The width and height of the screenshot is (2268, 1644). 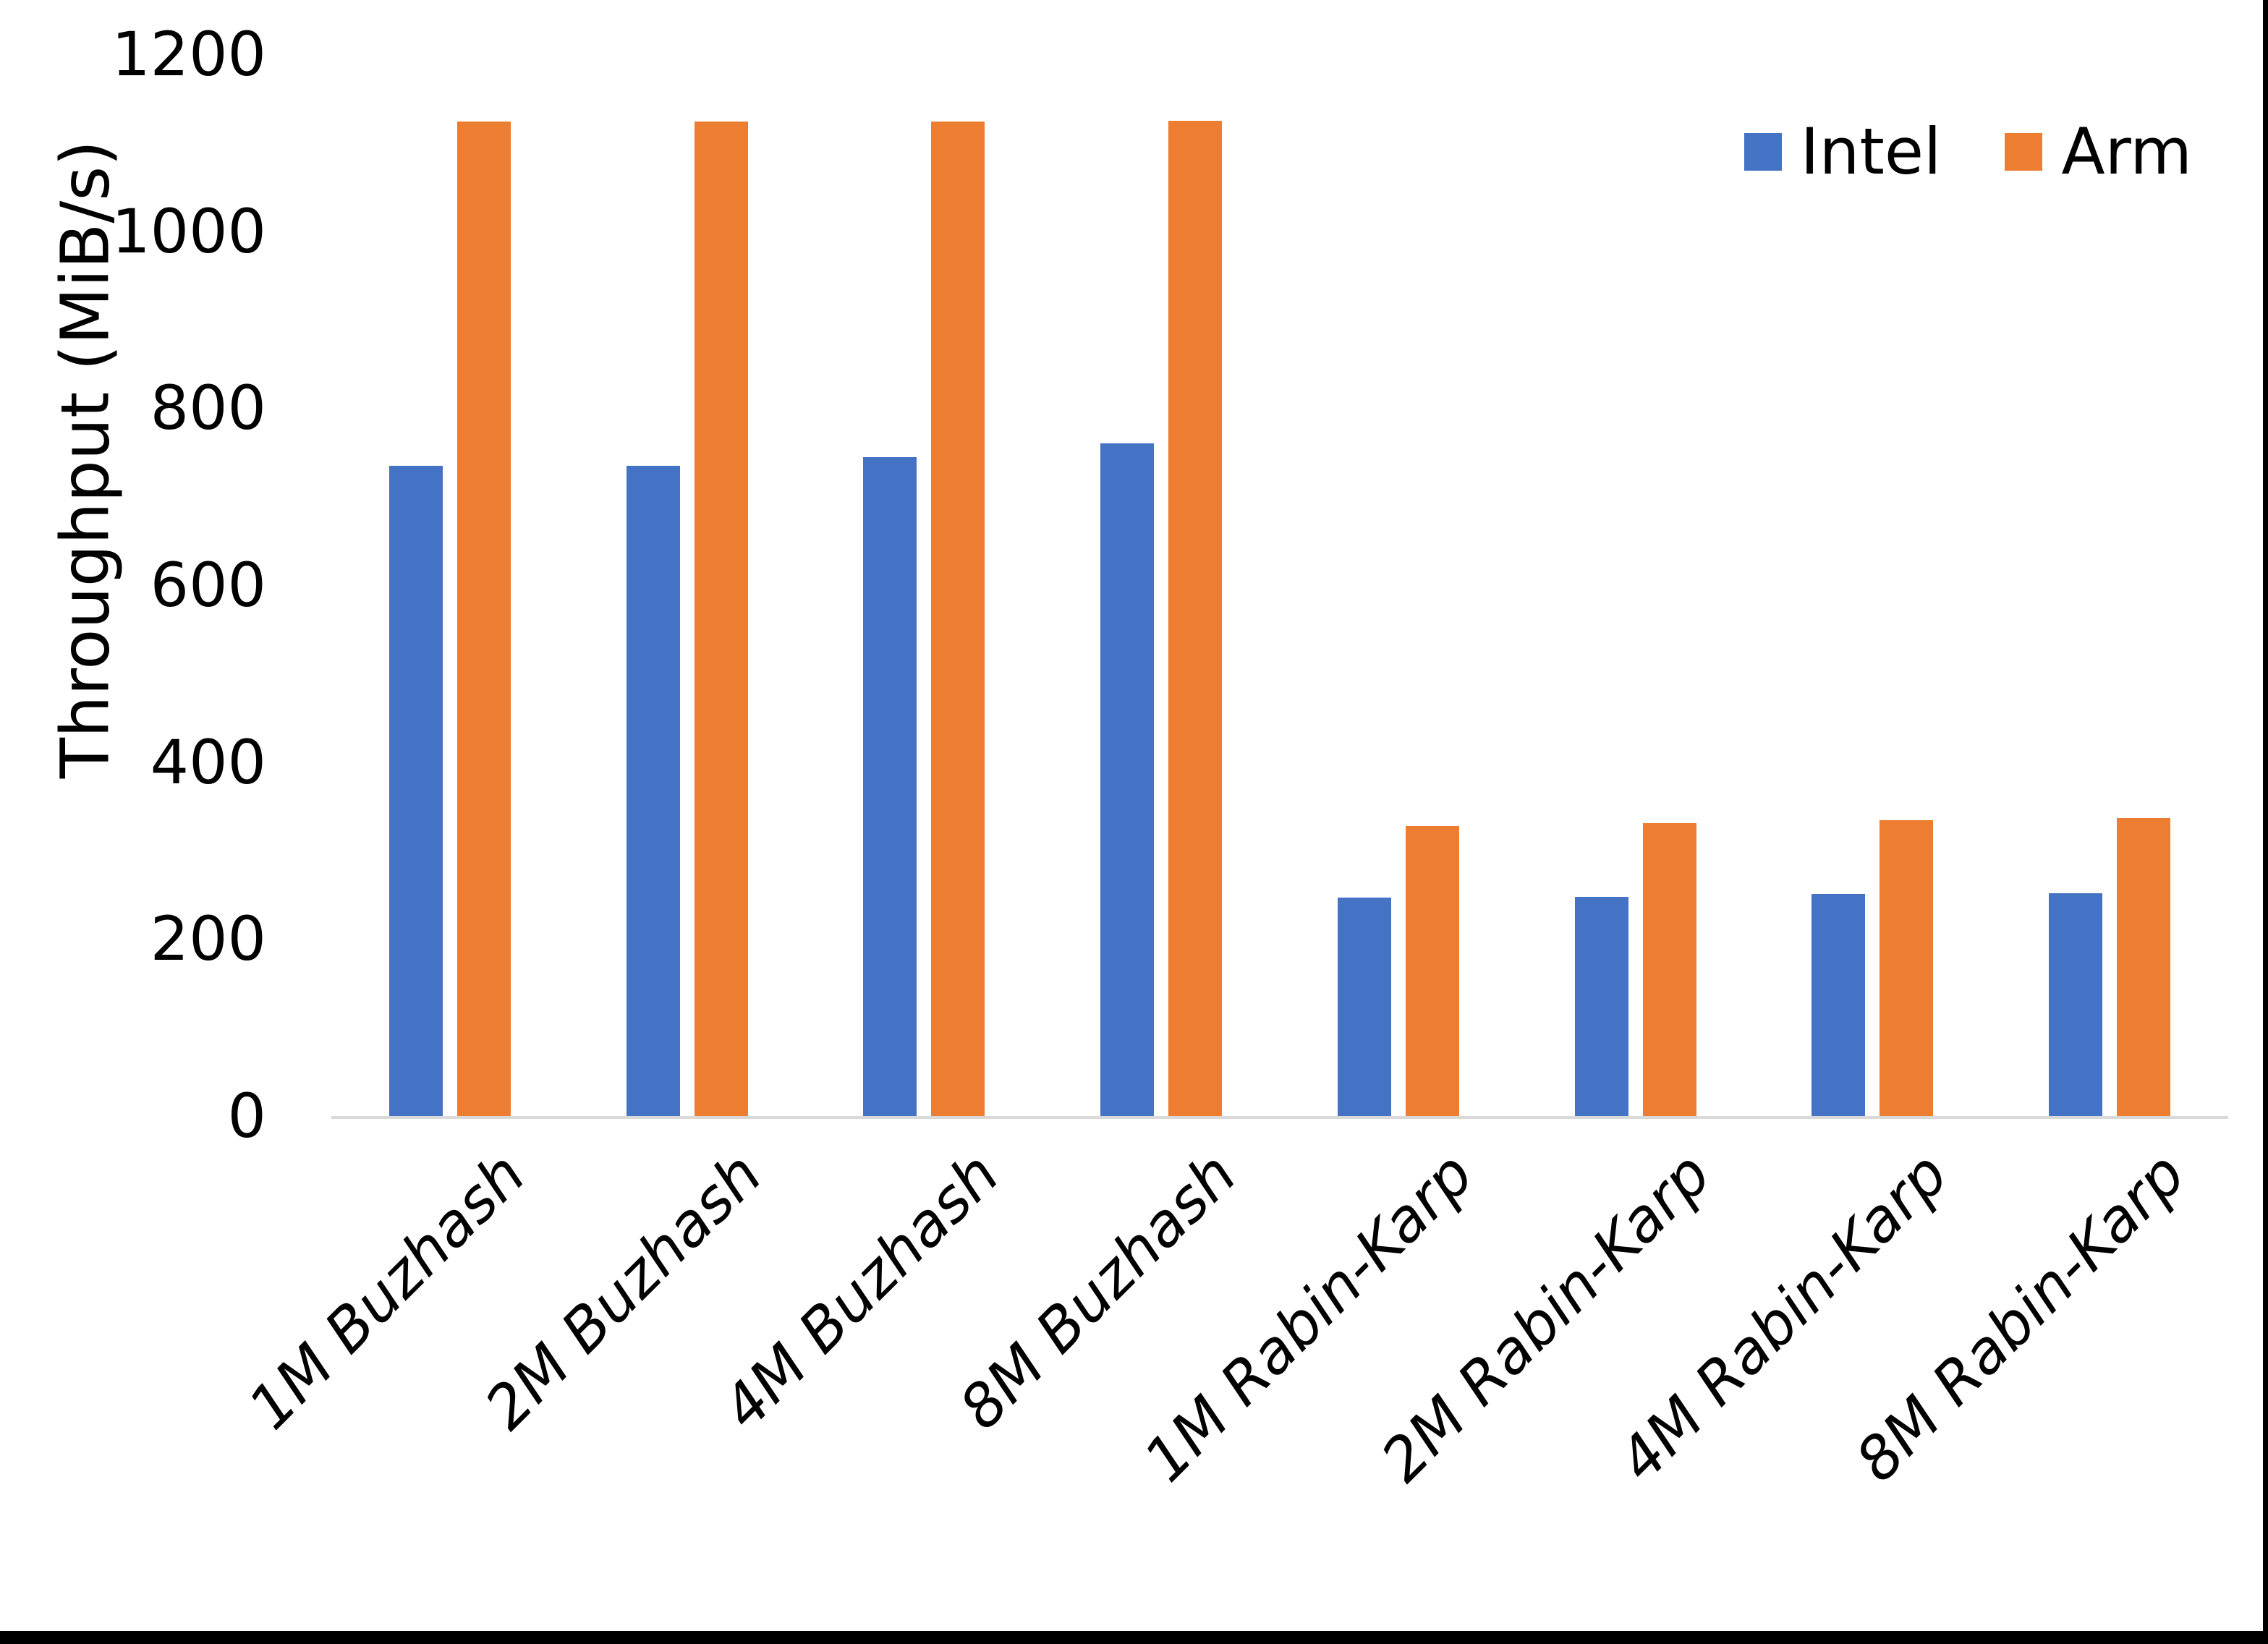 I want to click on y-axis-tick-labels: 0 200 400 600 800 1000 1200, so click(x=133, y=585).